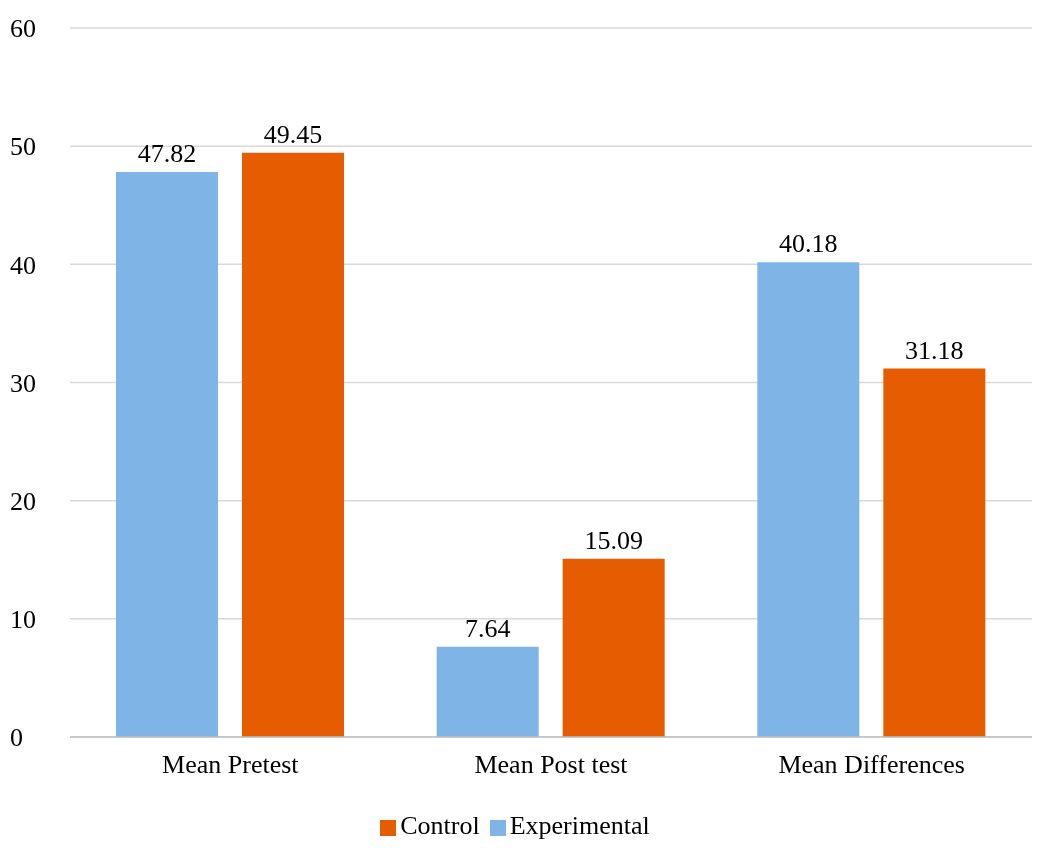  I want to click on legend-label: Experimental, so click(579, 825).